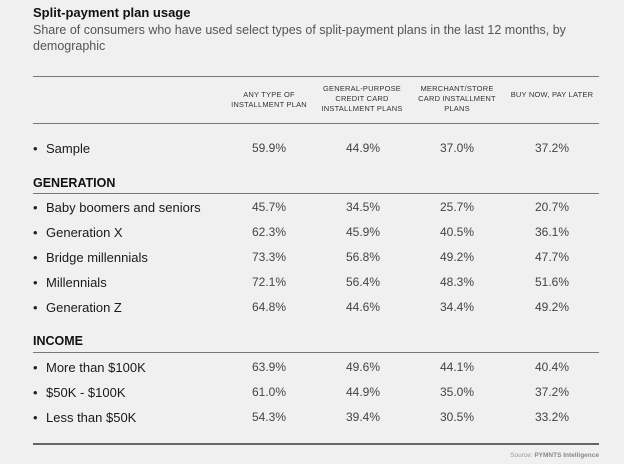 The image size is (624, 464). Describe the element at coordinates (86, 392) in the screenshot. I see `row-label: $50K - $100K` at that location.